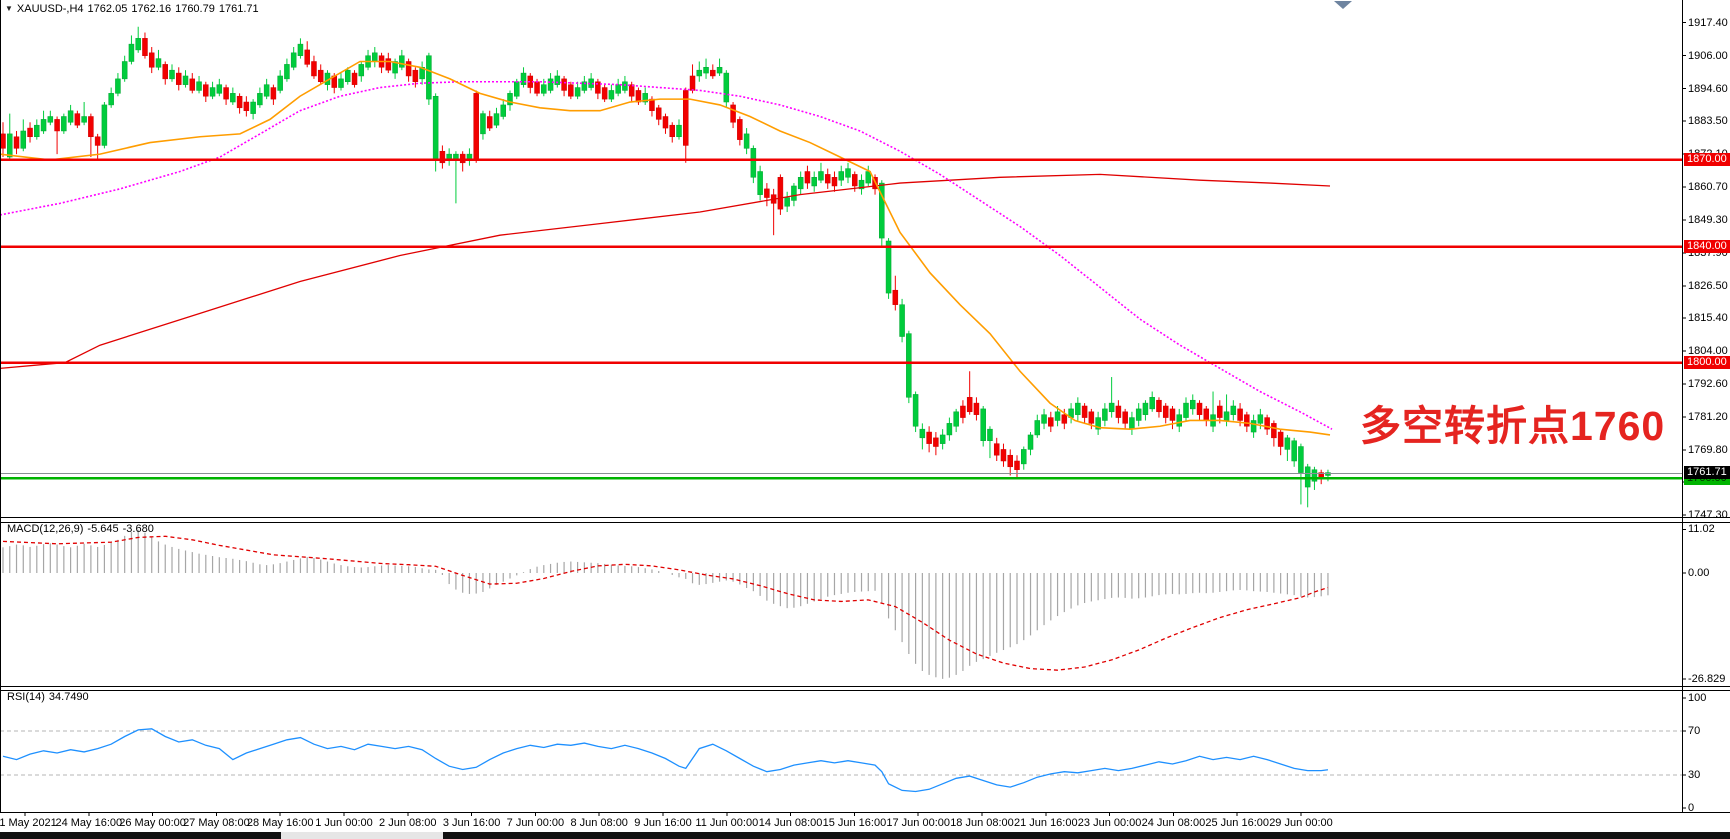 The image size is (1730, 839). Describe the element at coordinates (280, 823) in the screenshot. I see `time-tick-label: 28 May 16:00` at that location.